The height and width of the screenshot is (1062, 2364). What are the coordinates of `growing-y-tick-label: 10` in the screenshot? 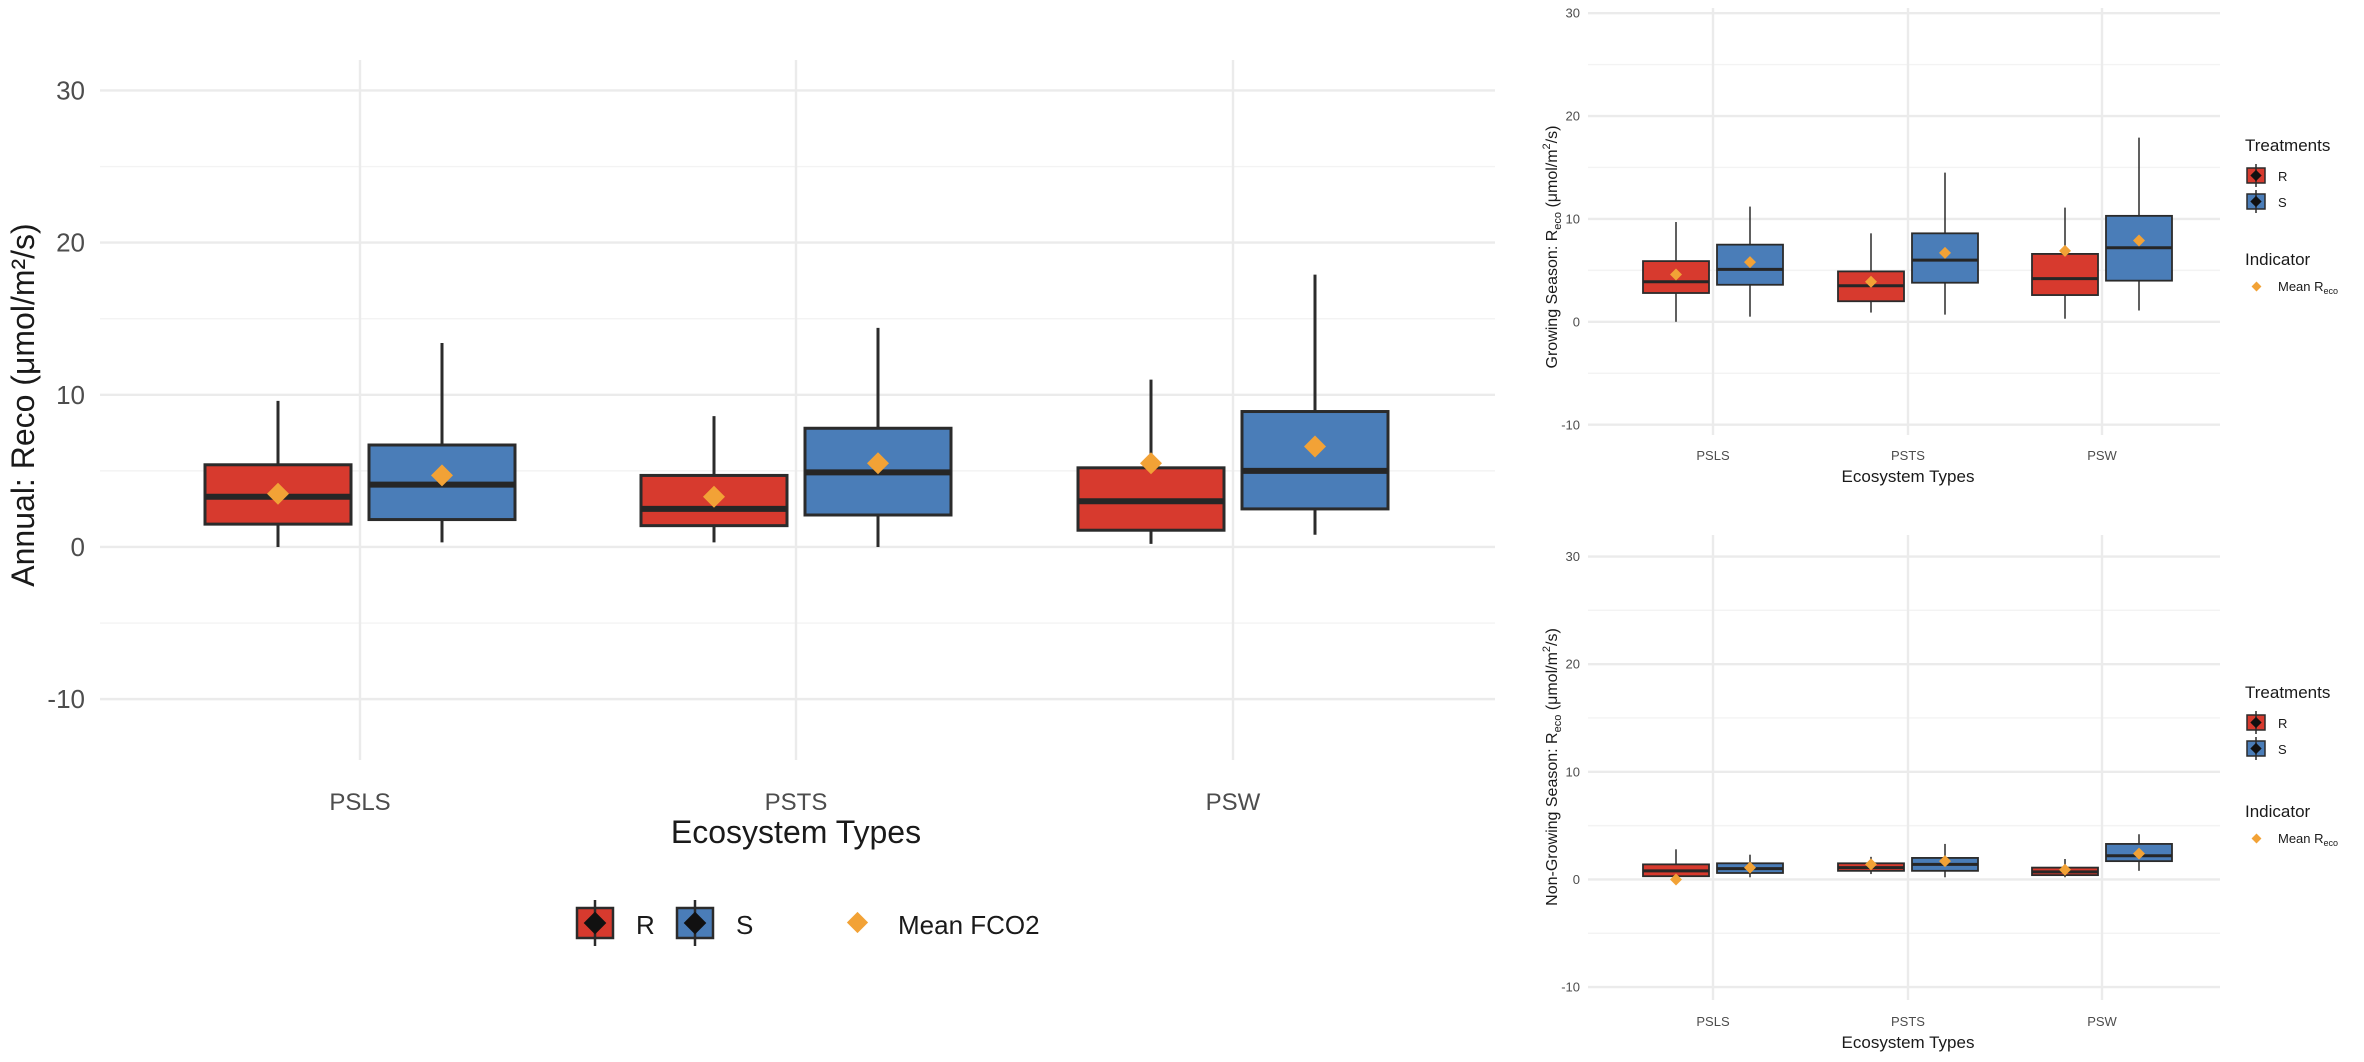 It's located at (1573, 218).